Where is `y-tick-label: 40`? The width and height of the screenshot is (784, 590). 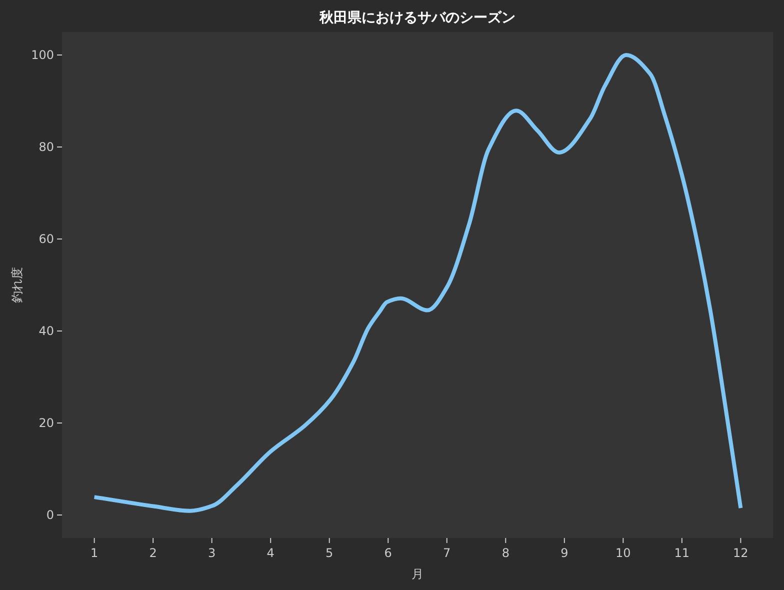
y-tick-label: 40 is located at coordinates (46, 331).